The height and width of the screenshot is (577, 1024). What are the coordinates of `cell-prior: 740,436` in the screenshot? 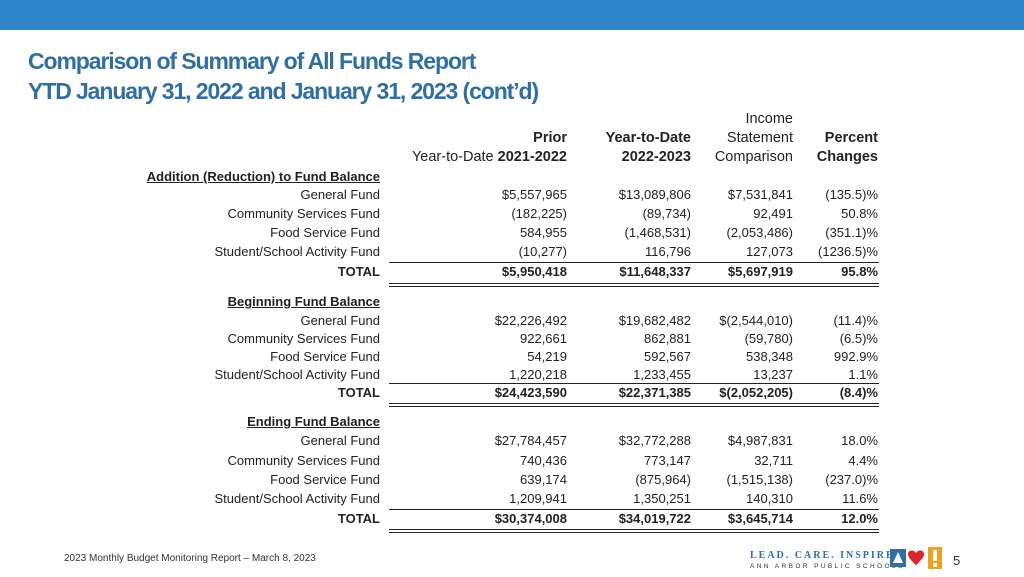 It's located at (543, 460).